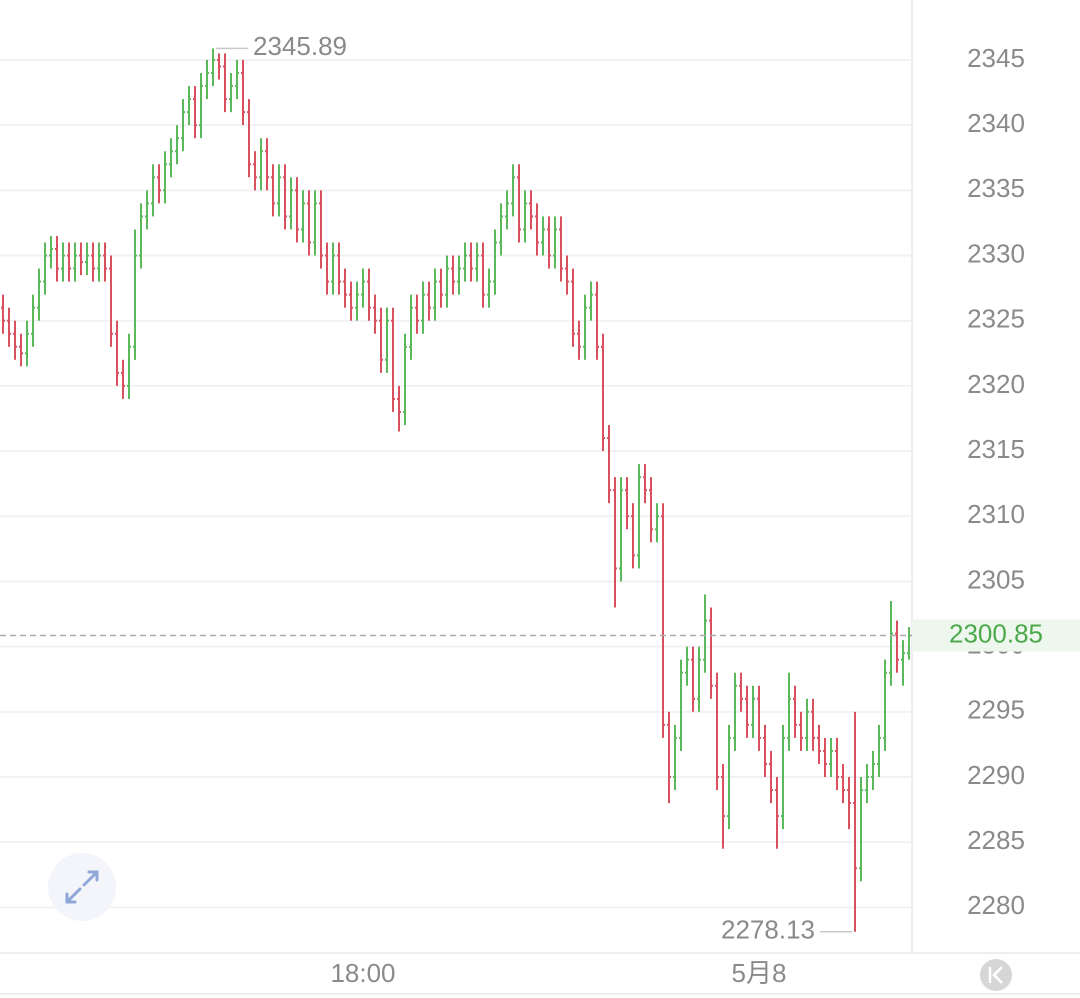 This screenshot has height=998, width=1080. I want to click on last-price-label: 2300.85, so click(996, 633).